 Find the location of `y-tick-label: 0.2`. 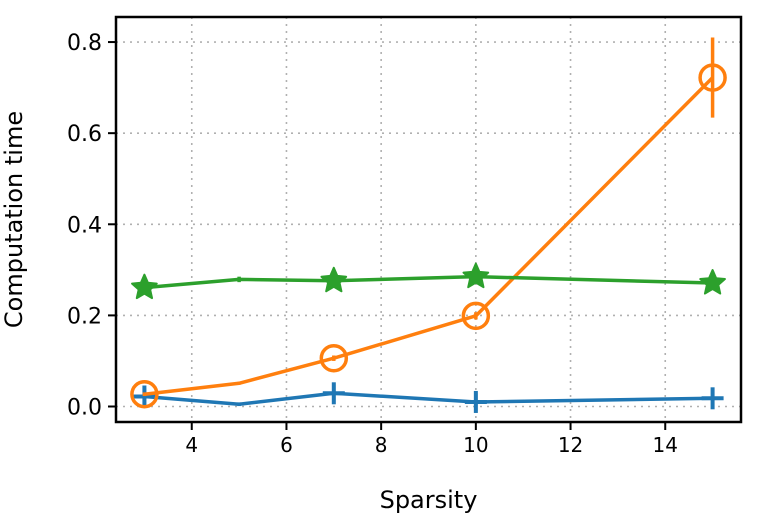

y-tick-label: 0.2 is located at coordinates (84, 316).